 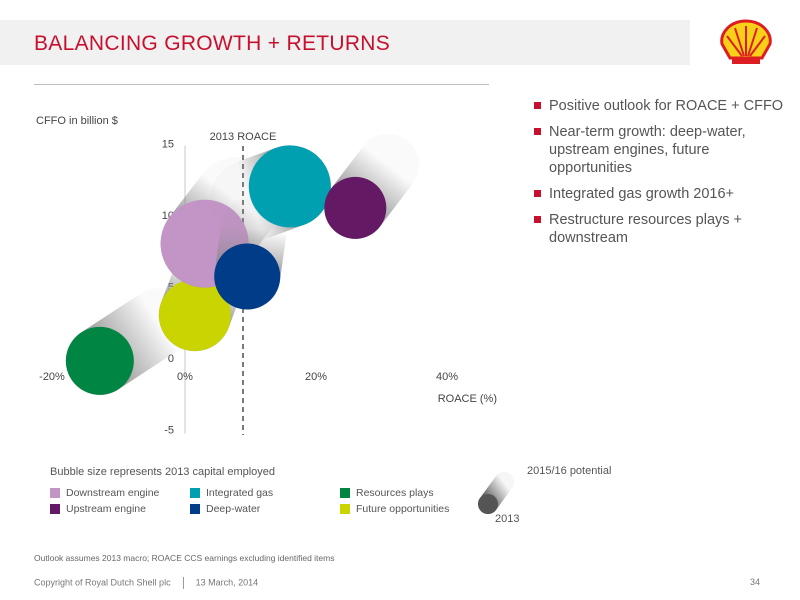 I want to click on legend-item: Integrated gas, so click(x=231, y=493).